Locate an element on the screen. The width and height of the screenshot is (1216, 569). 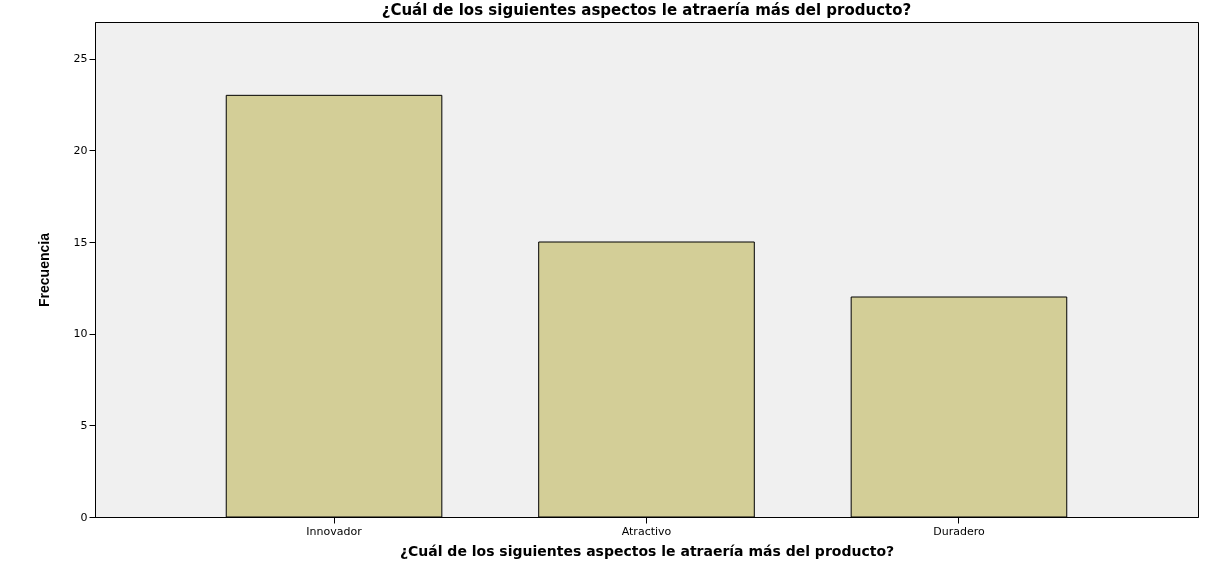
y-tick-label: 15 is located at coordinates (80, 242).